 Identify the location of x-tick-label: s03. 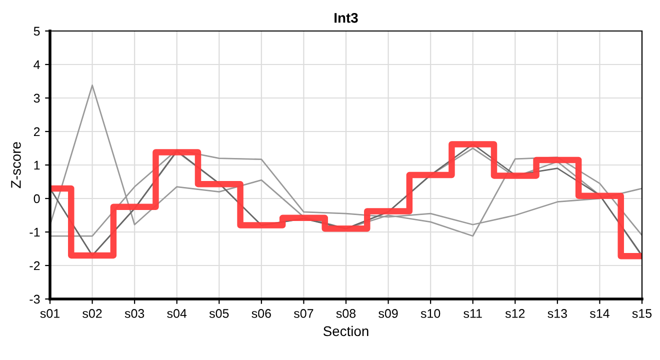
(134, 313).